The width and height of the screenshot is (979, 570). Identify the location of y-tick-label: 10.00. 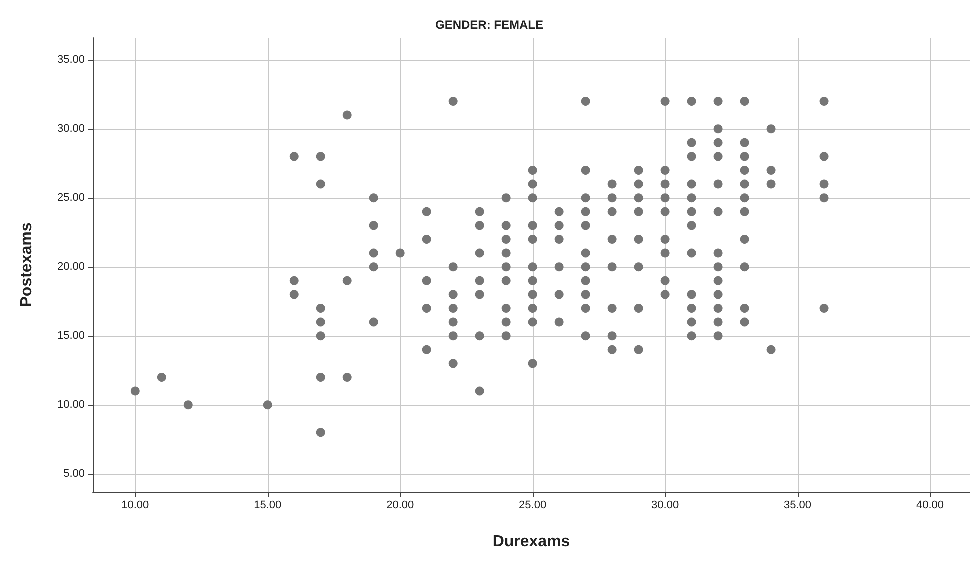
(71, 405).